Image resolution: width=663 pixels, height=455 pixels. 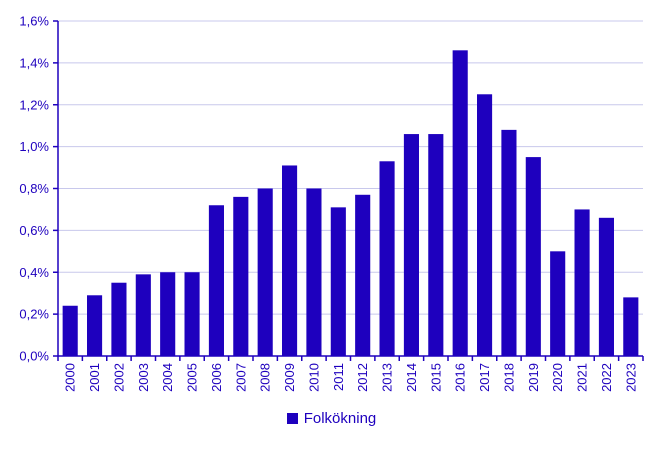 What do you see at coordinates (167, 377) in the screenshot?
I see `x-tick-label: 2004` at bounding box center [167, 377].